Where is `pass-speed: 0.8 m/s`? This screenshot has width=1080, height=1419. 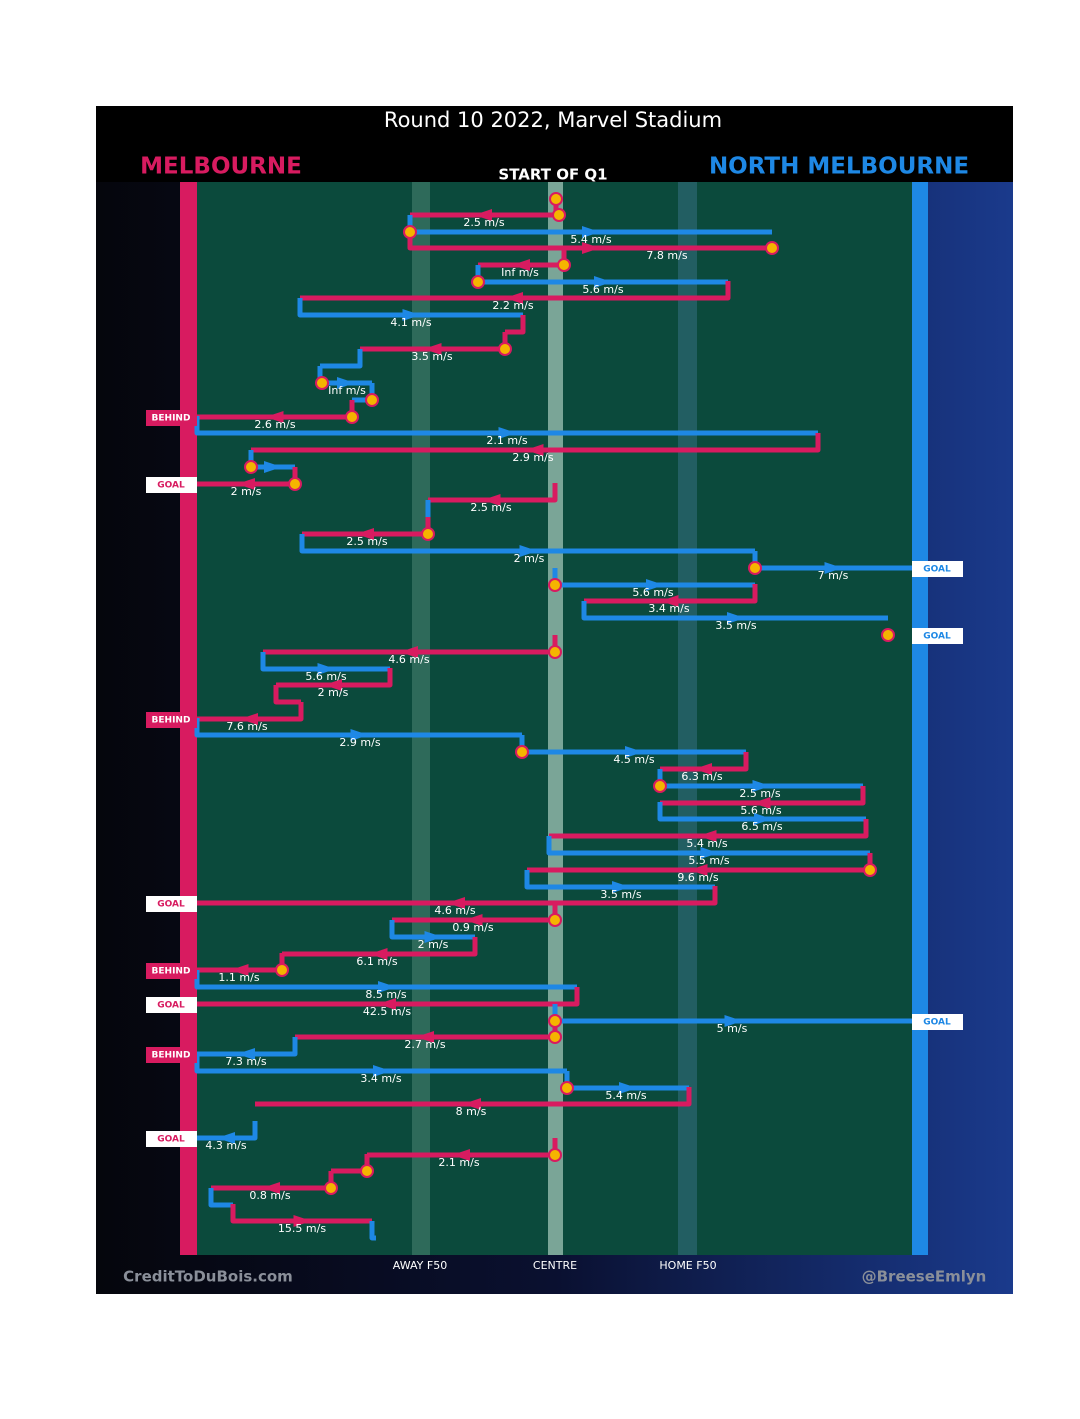
pass-speed: 0.8 m/s is located at coordinates (269, 1195).